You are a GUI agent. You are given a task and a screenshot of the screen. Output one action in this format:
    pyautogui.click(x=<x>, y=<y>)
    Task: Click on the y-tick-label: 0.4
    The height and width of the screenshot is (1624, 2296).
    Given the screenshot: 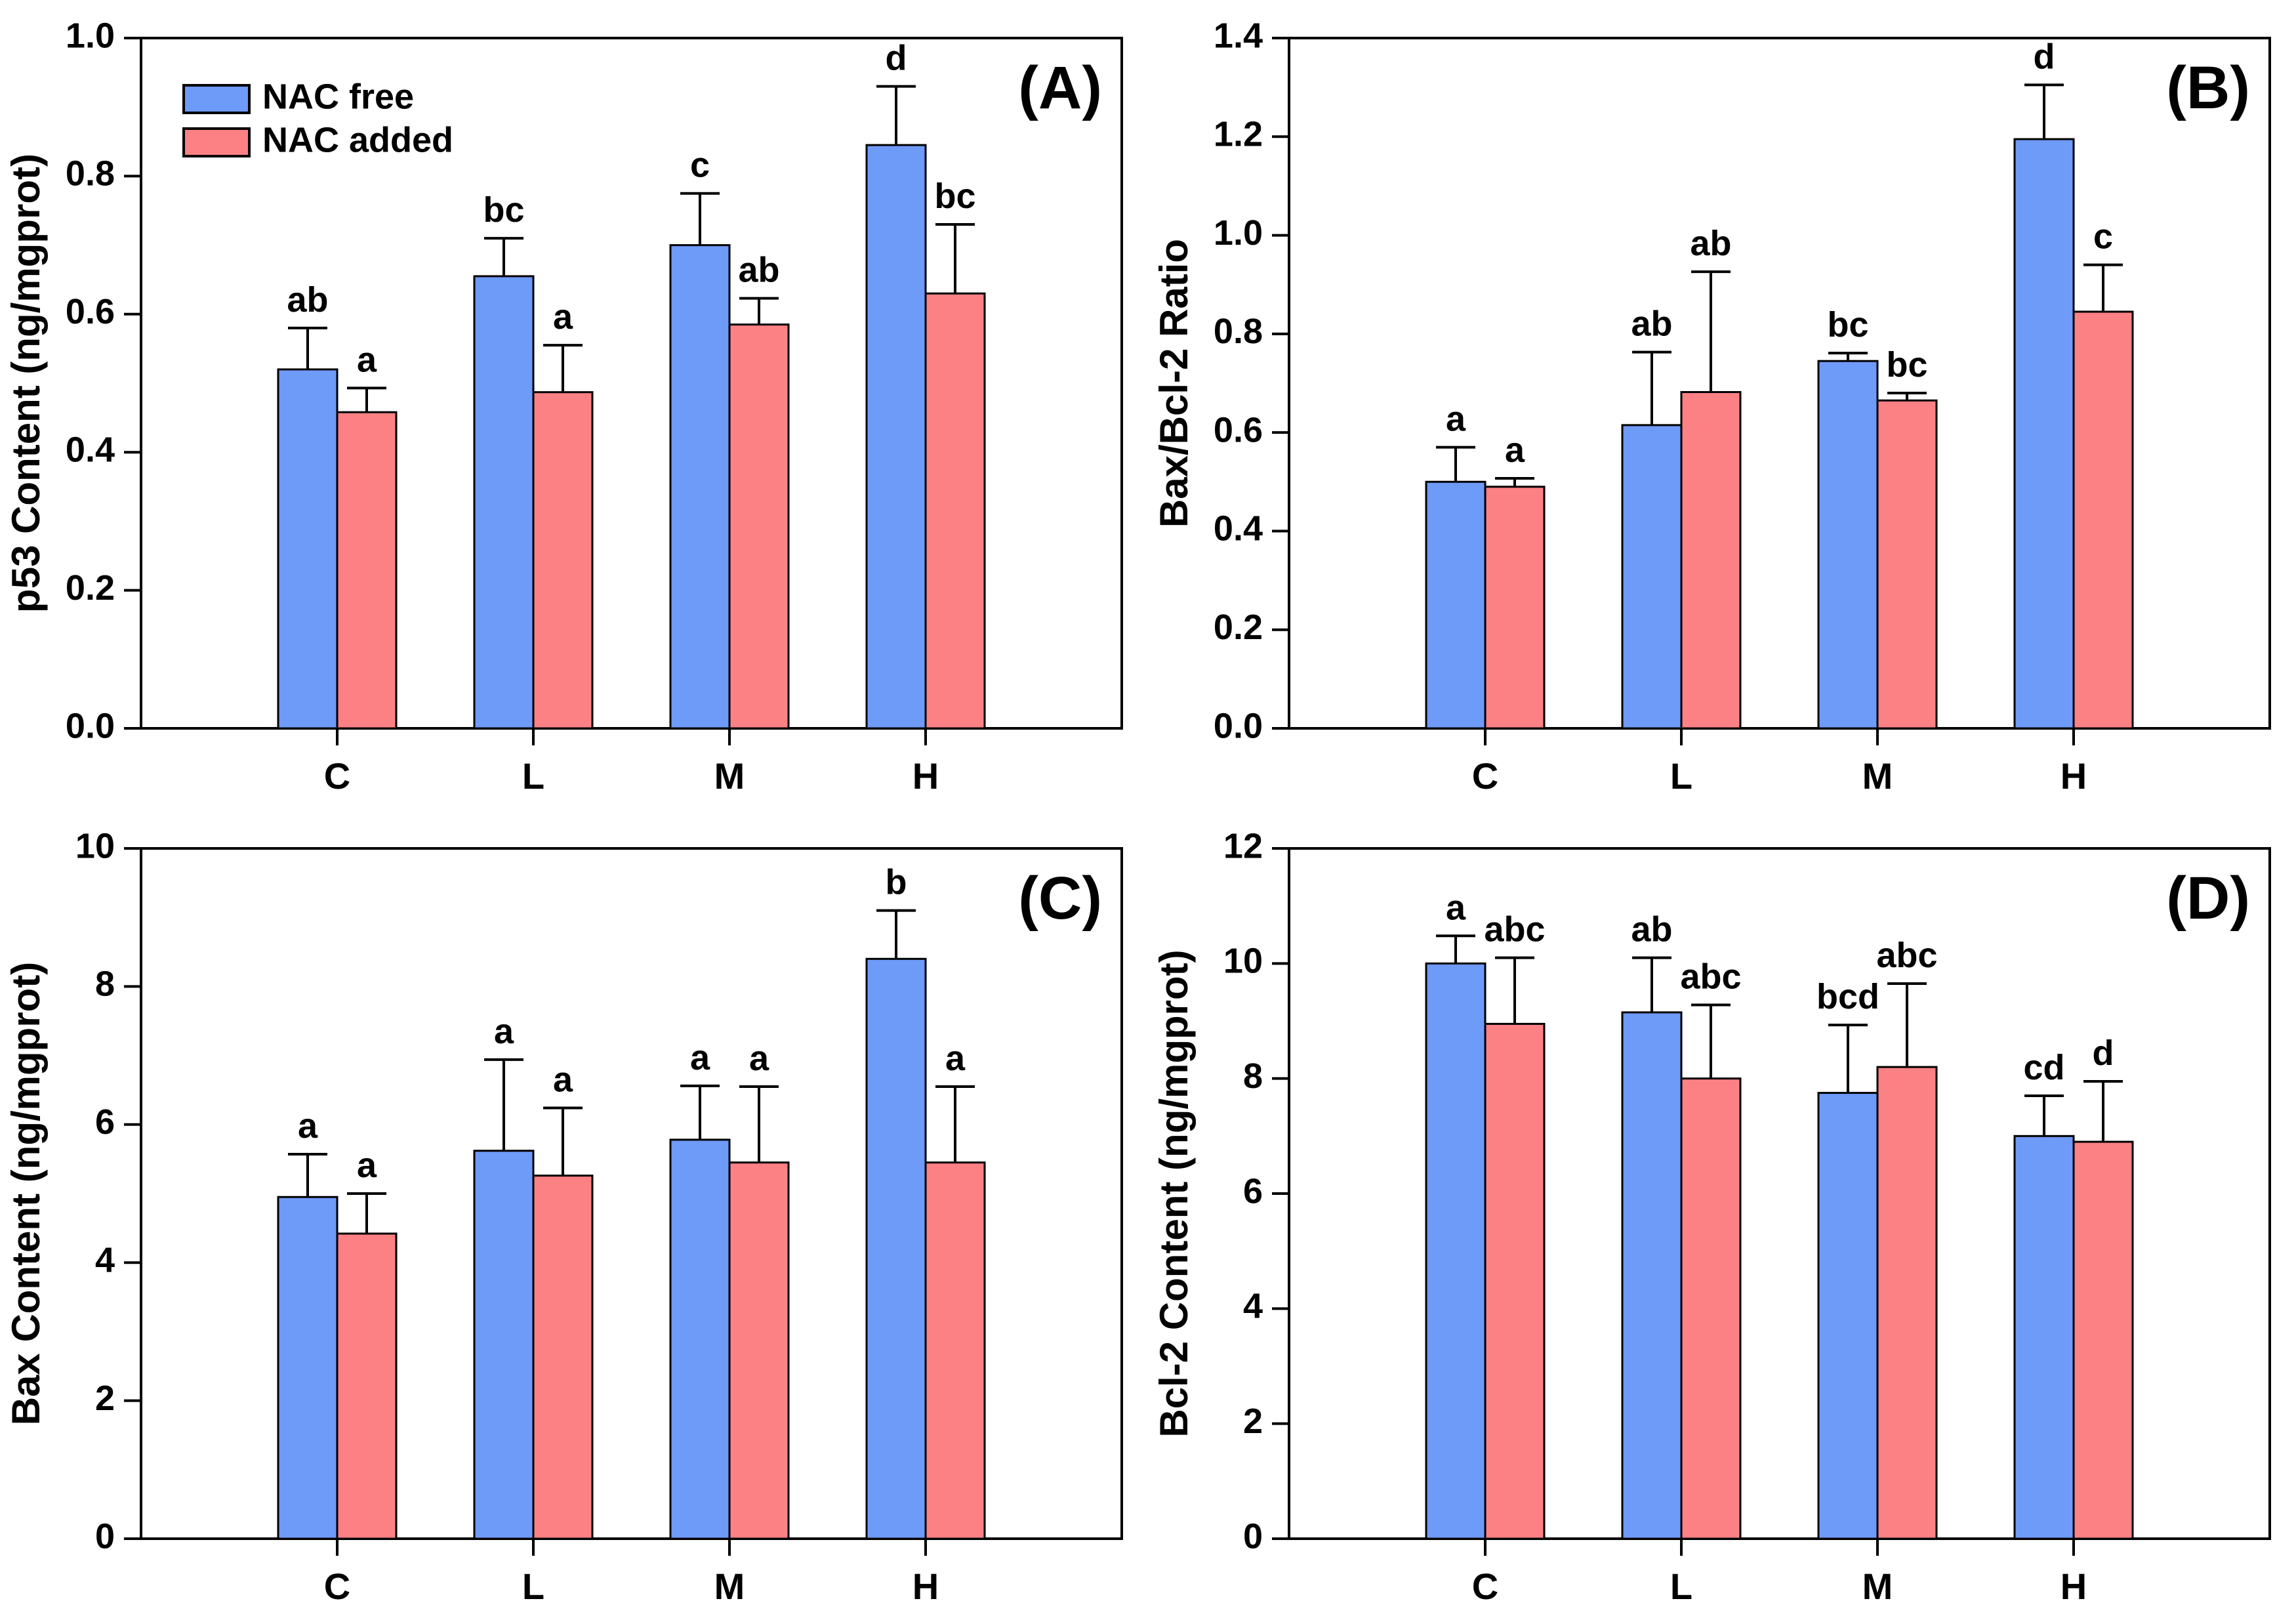 What is the action you would take?
    pyautogui.click(x=91, y=449)
    